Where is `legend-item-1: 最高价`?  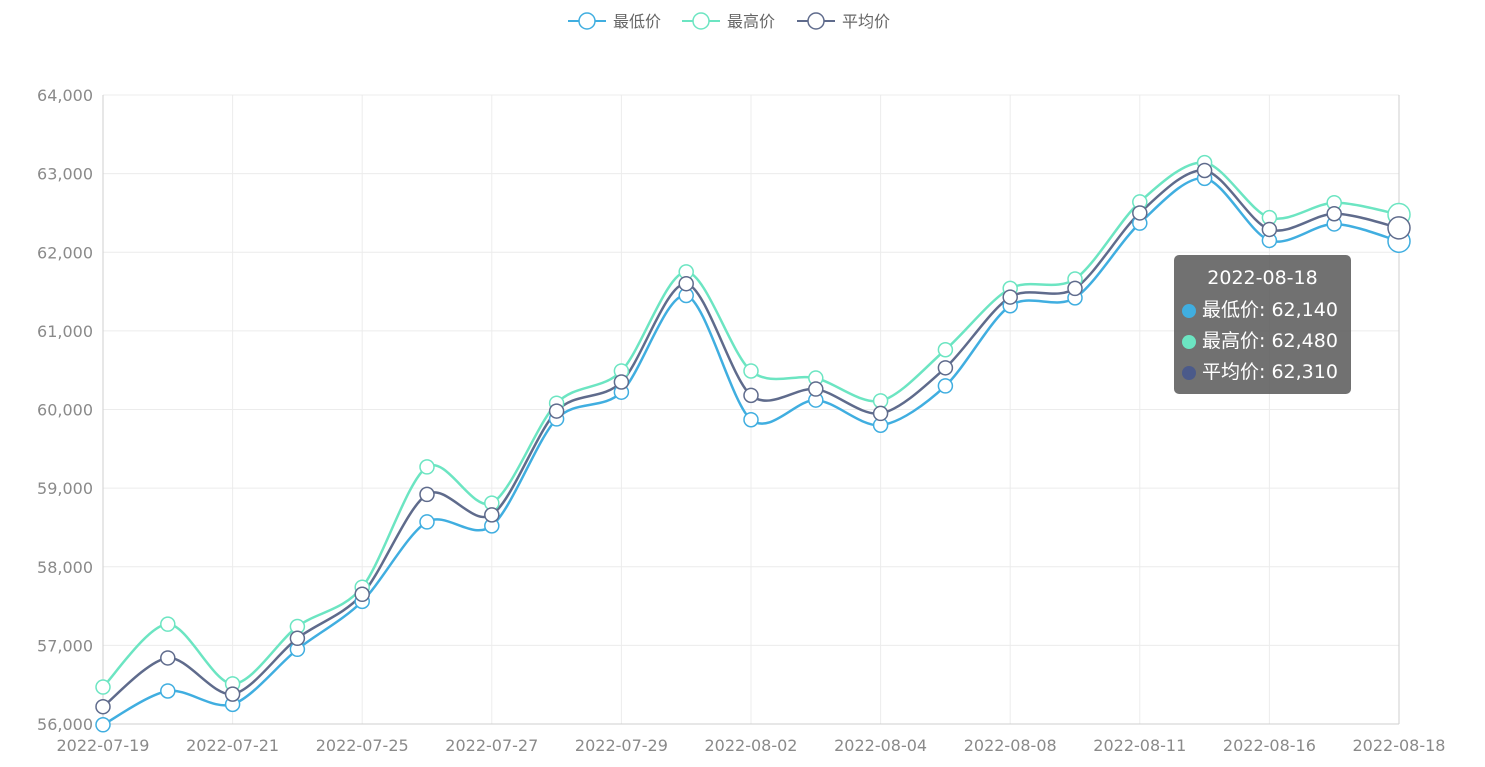 legend-item-1: 最高价 is located at coordinates (728, 21).